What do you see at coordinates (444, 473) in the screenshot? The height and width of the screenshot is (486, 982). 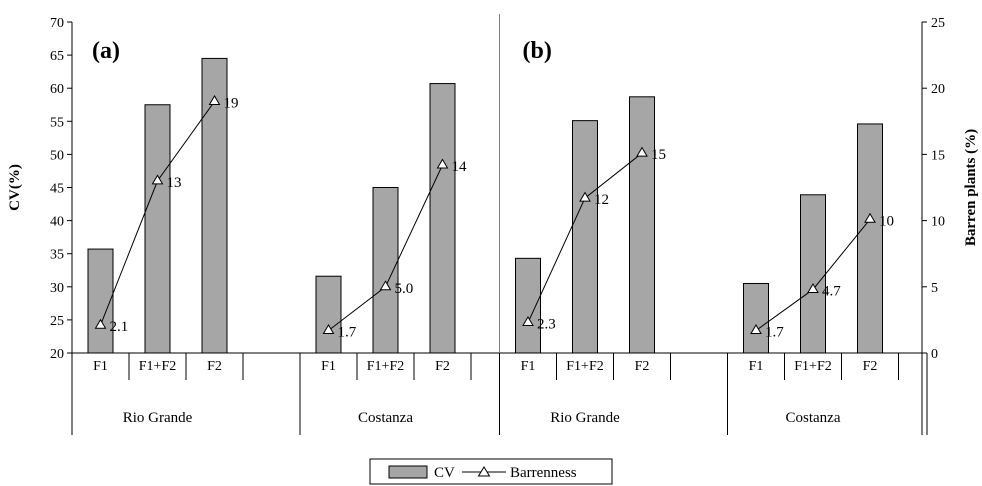 I see `legend-cv-label: CV` at bounding box center [444, 473].